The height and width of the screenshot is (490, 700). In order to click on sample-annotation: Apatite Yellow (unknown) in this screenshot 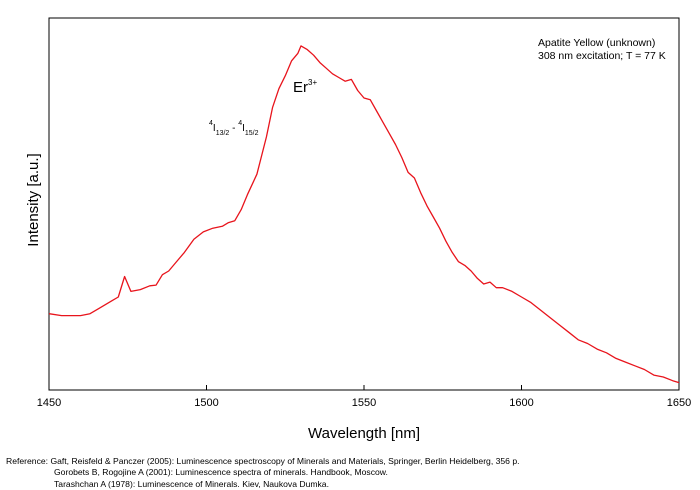, I will do `click(596, 43)`.